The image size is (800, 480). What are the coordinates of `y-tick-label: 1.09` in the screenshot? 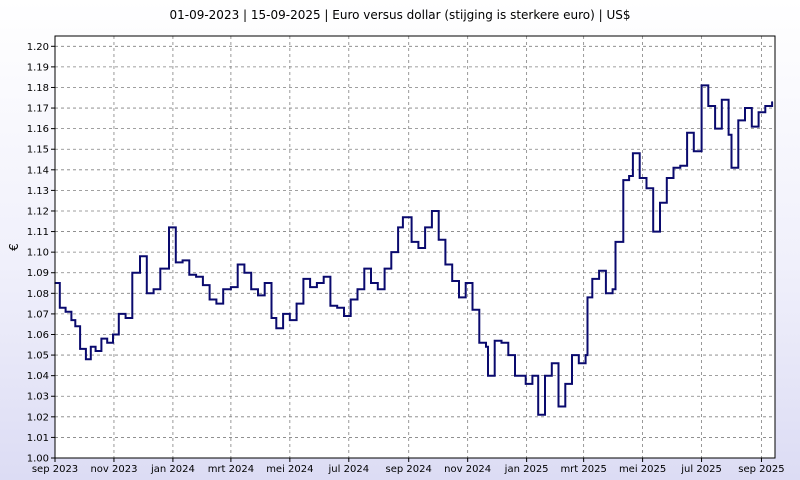 It's located at (38, 273).